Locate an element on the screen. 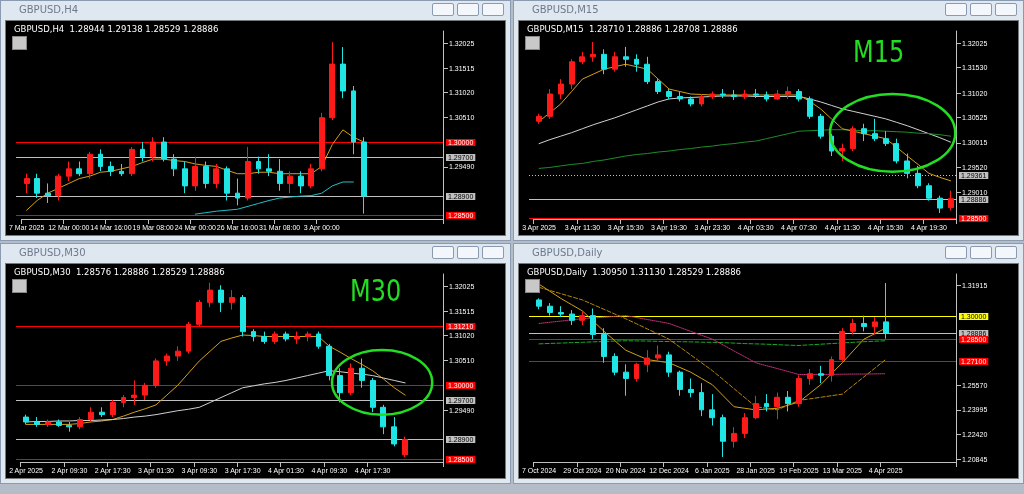 Image resolution: width=1024 pixels, height=494 pixels. chart-subtitle: GBPUSD,M15 1.28710 1.28886 1.28708 1.28886 is located at coordinates (632, 29).